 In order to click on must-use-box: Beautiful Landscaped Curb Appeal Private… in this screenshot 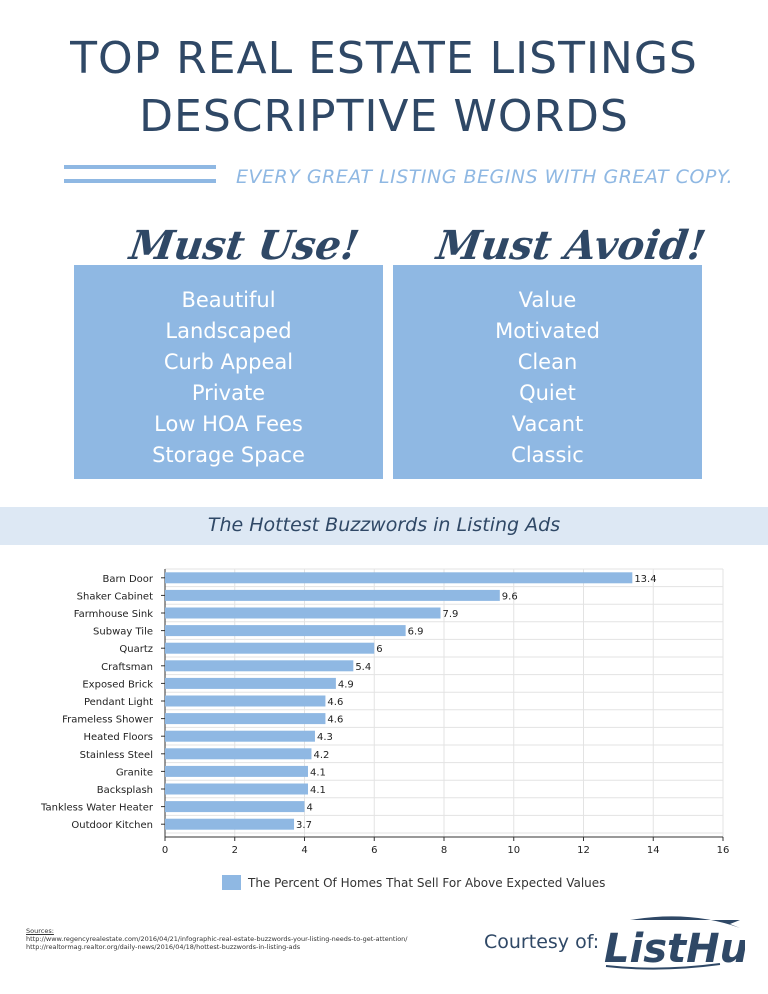, I will do `click(228, 372)`.